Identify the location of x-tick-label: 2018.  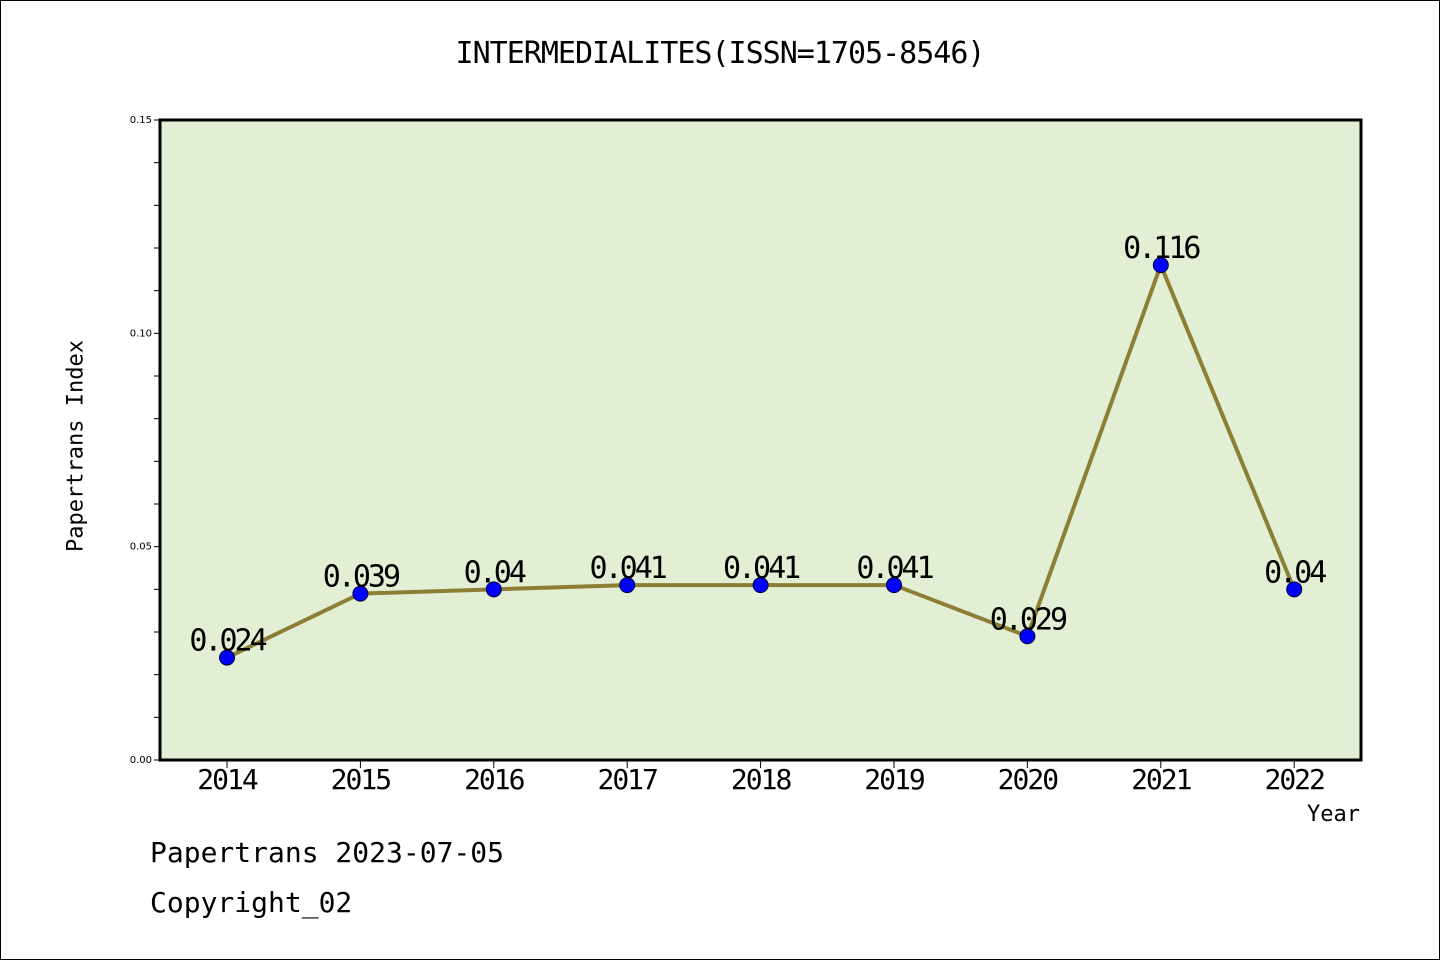
(761, 779).